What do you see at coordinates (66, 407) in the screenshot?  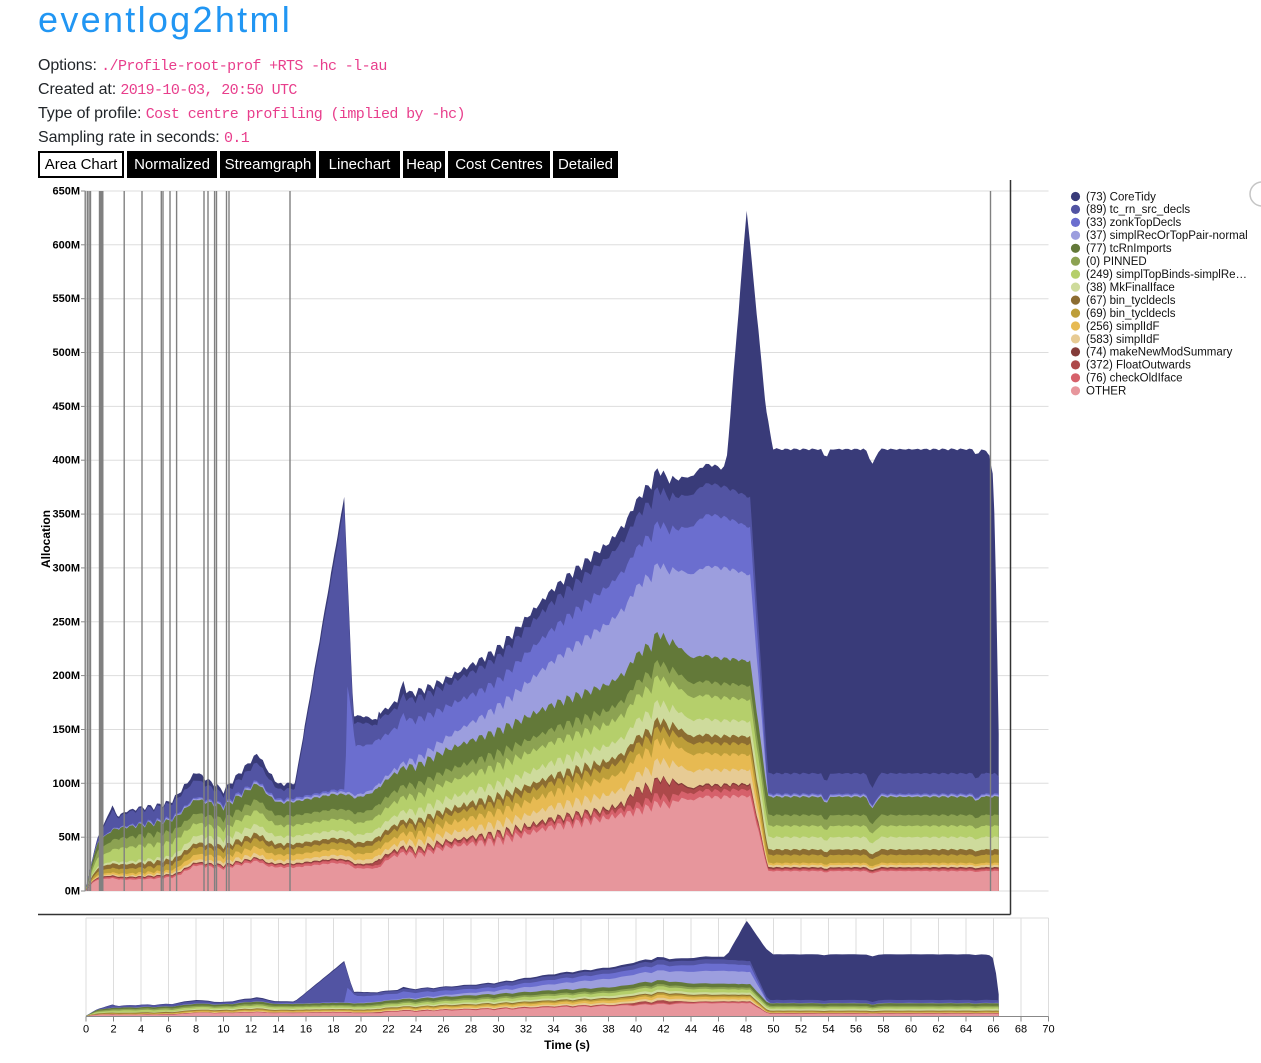 I see `svg-text: 450M` at bounding box center [66, 407].